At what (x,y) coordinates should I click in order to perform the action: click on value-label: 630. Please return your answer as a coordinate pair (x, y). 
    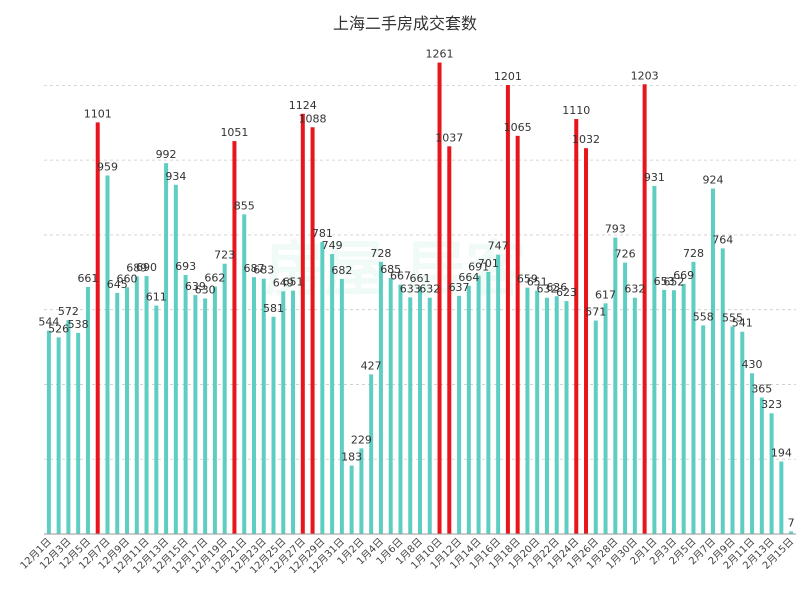
    Looking at the image, I should click on (205, 289).